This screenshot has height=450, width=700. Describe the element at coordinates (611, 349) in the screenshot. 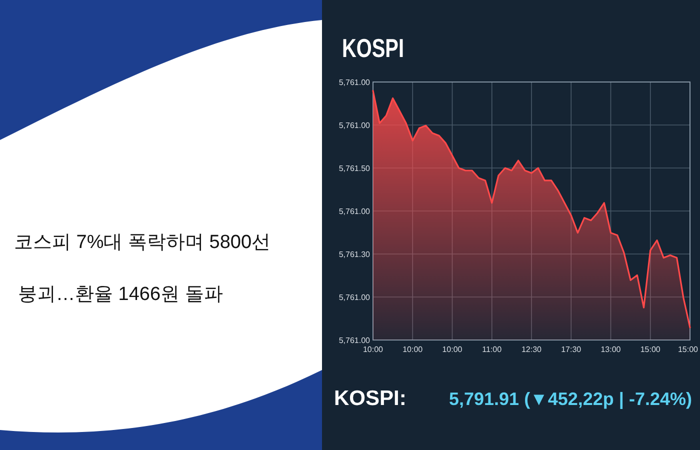

I see `x-tick-label: 13:00` at that location.